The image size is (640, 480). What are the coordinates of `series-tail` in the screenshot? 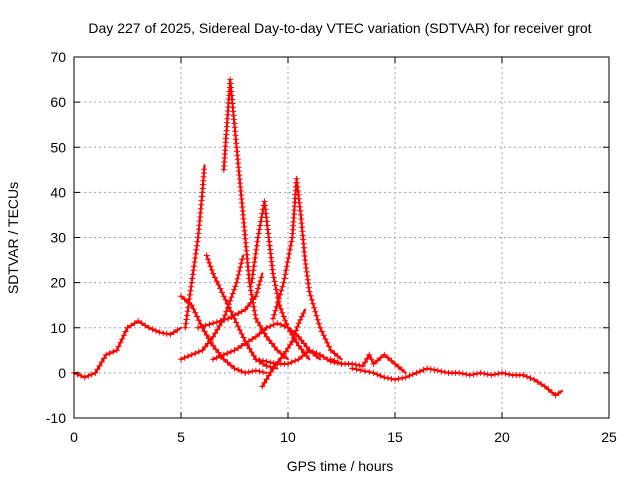 It's located at (456, 382).